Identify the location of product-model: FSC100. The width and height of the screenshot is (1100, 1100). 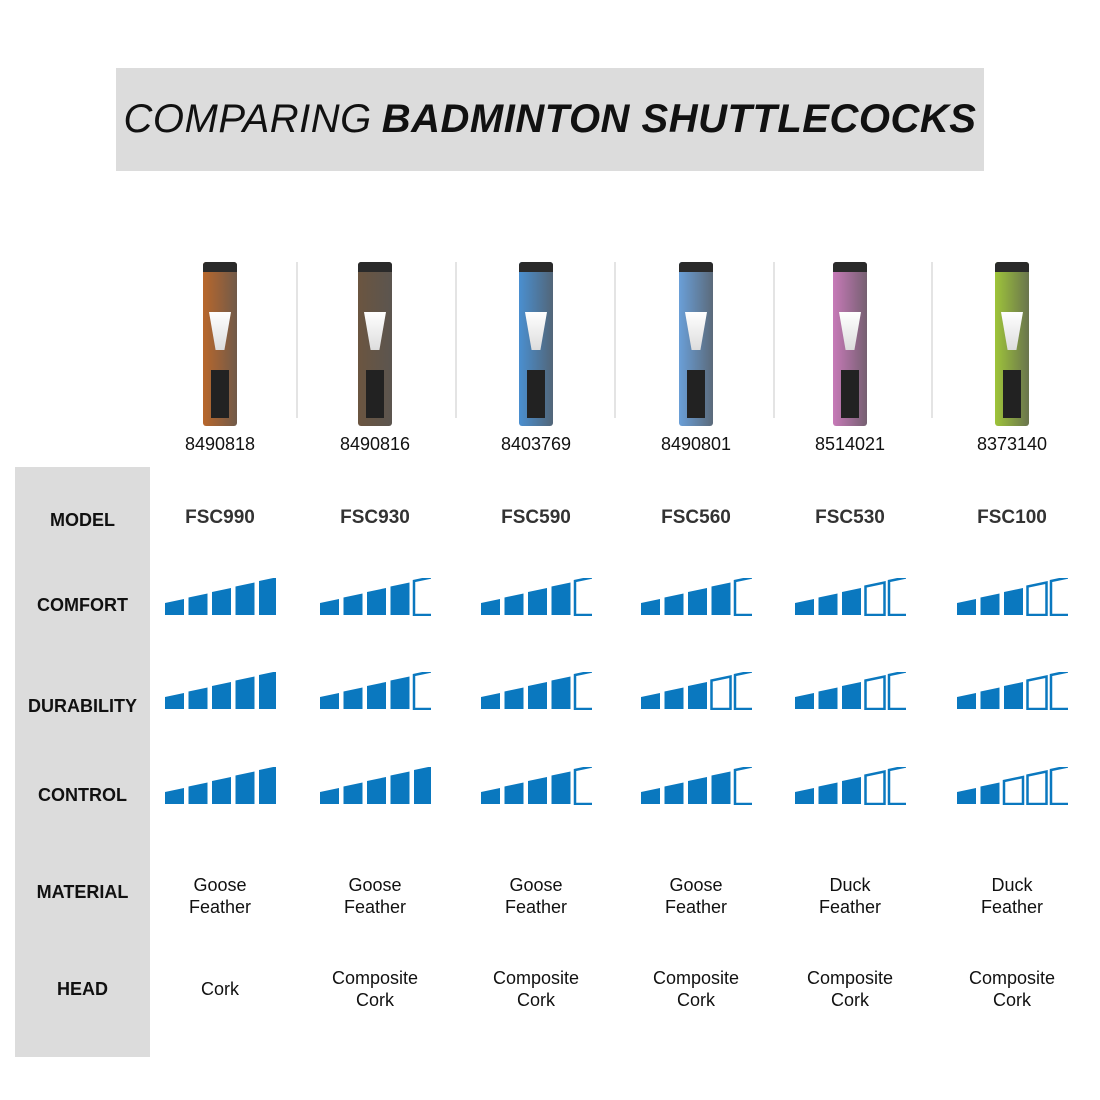
(1012, 517).